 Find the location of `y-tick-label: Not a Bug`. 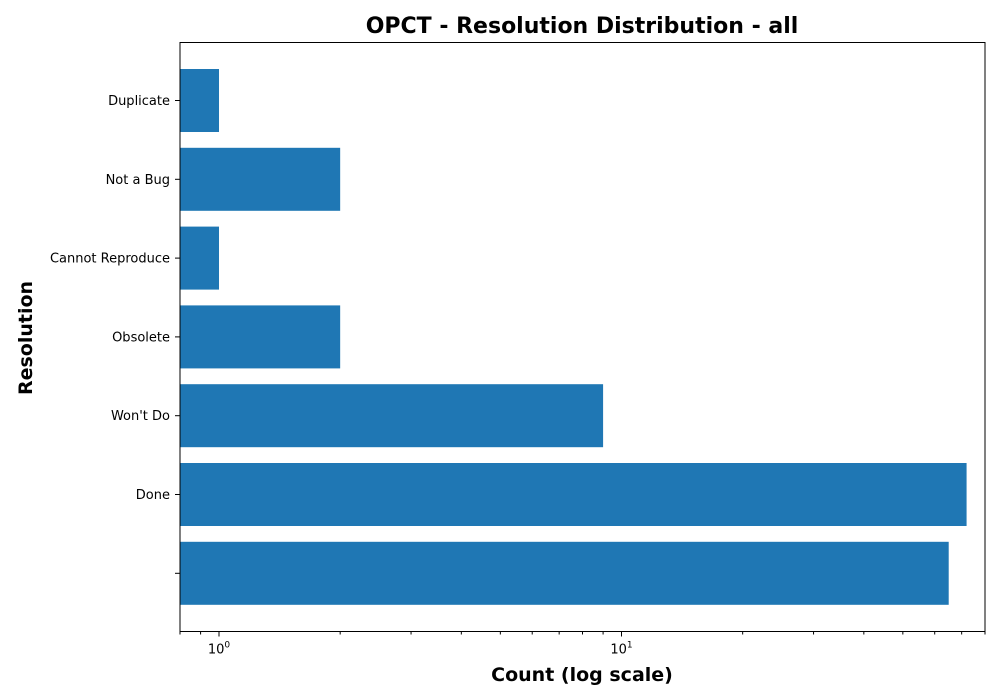

y-tick-label: Not a Bug is located at coordinates (138, 180).